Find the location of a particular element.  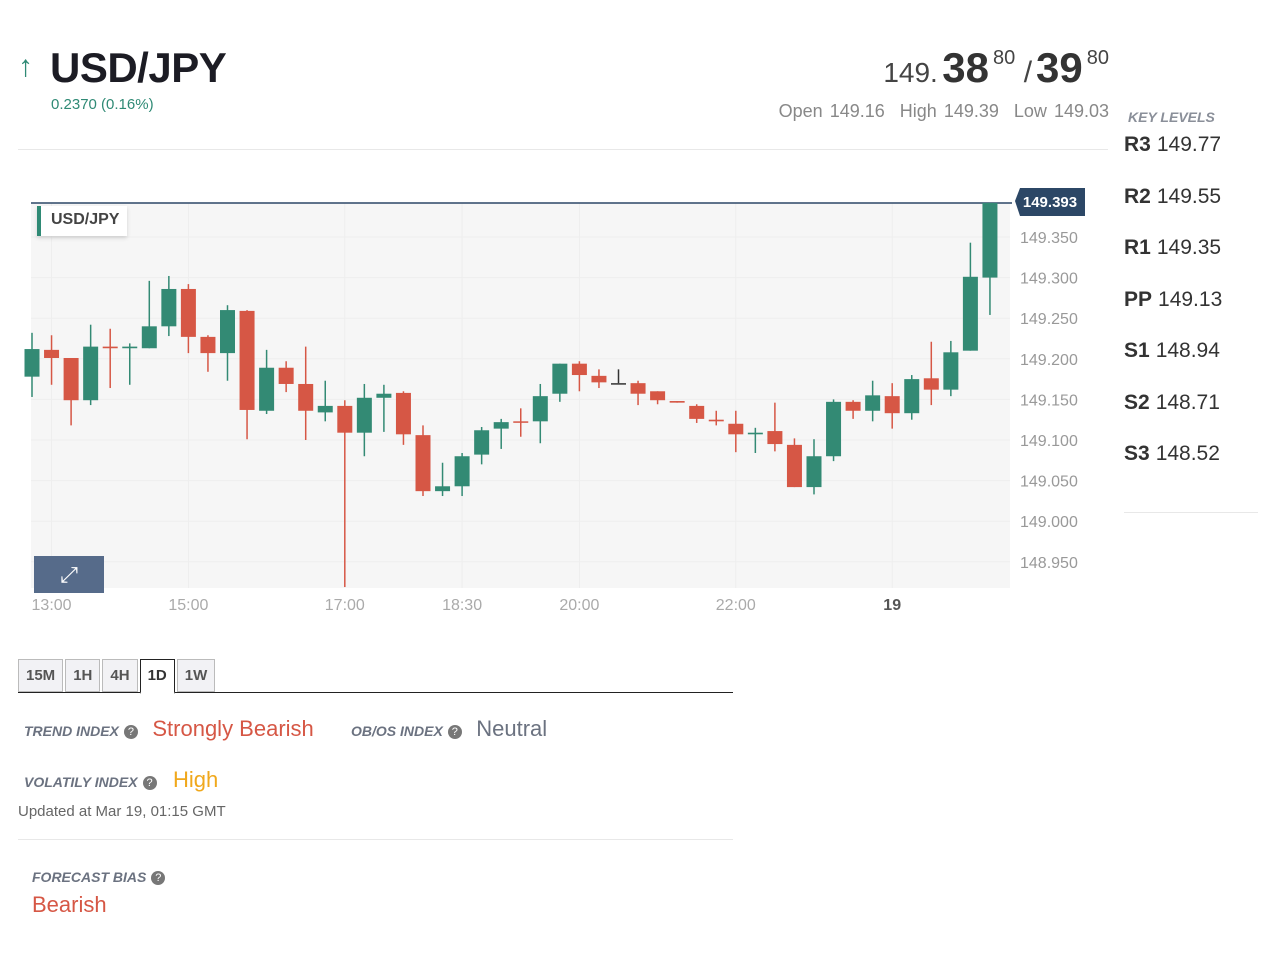

level-value: 149.35 is located at coordinates (1189, 247).